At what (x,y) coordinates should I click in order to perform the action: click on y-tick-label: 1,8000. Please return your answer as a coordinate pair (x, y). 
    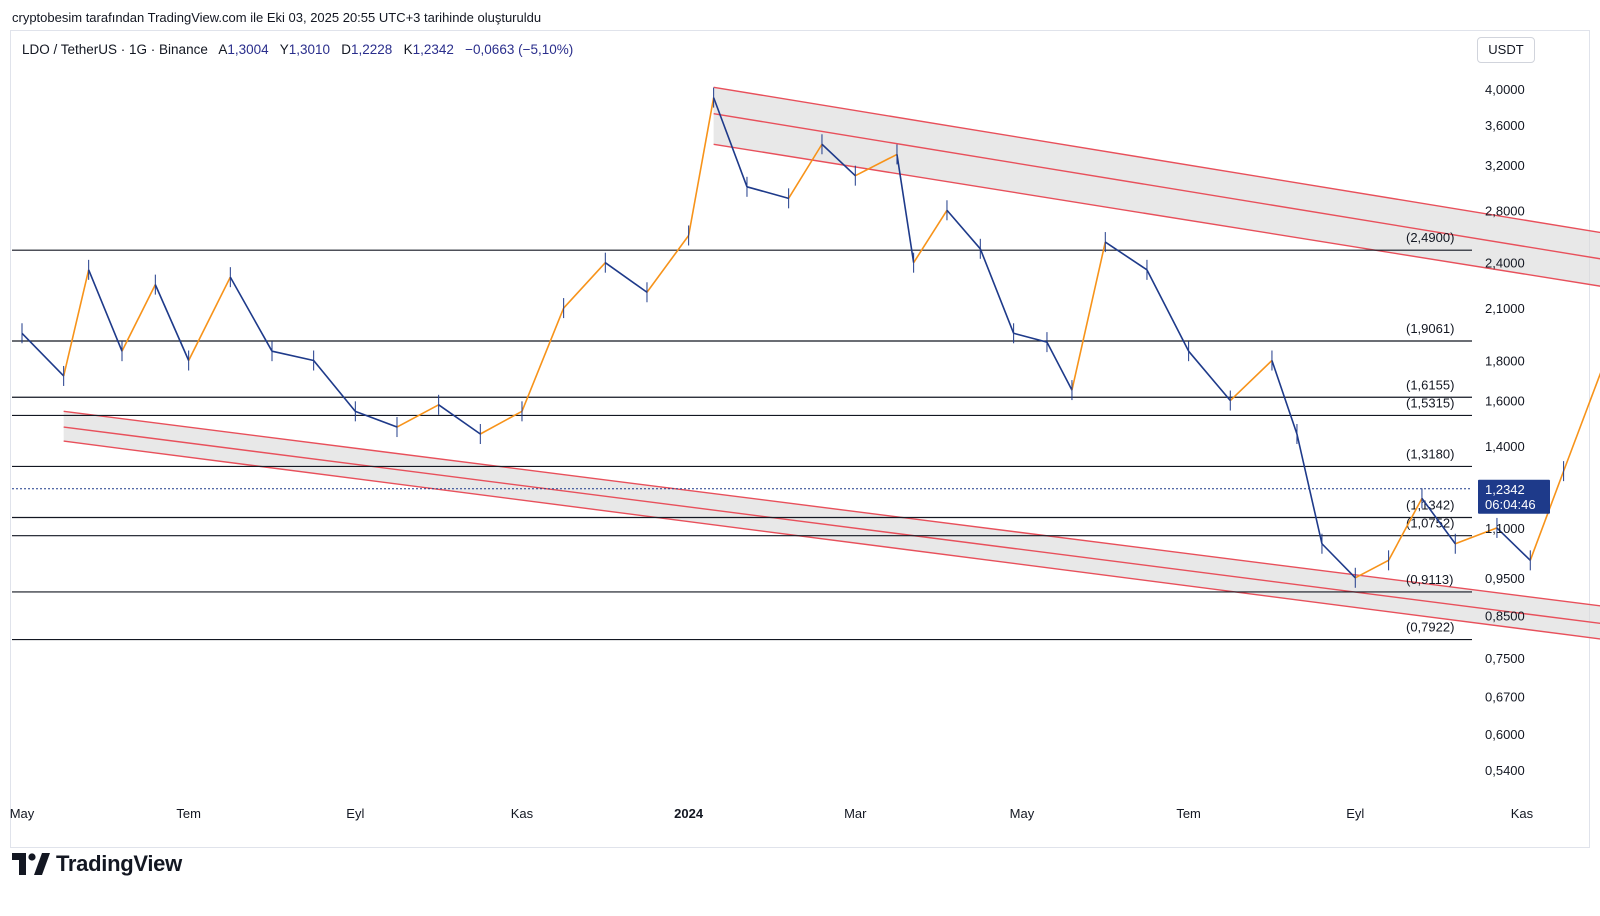
    Looking at the image, I should click on (1505, 360).